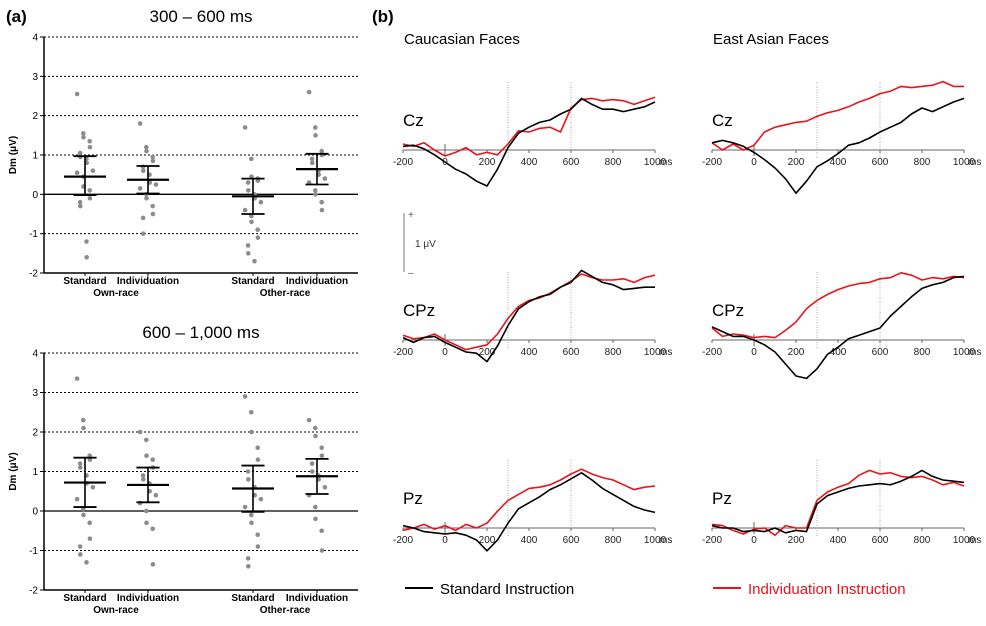 Image resolution: width=986 pixels, height=626 pixels. I want to click on erp-cpz-east-asian-x-unit-label: ms, so click(974, 352).